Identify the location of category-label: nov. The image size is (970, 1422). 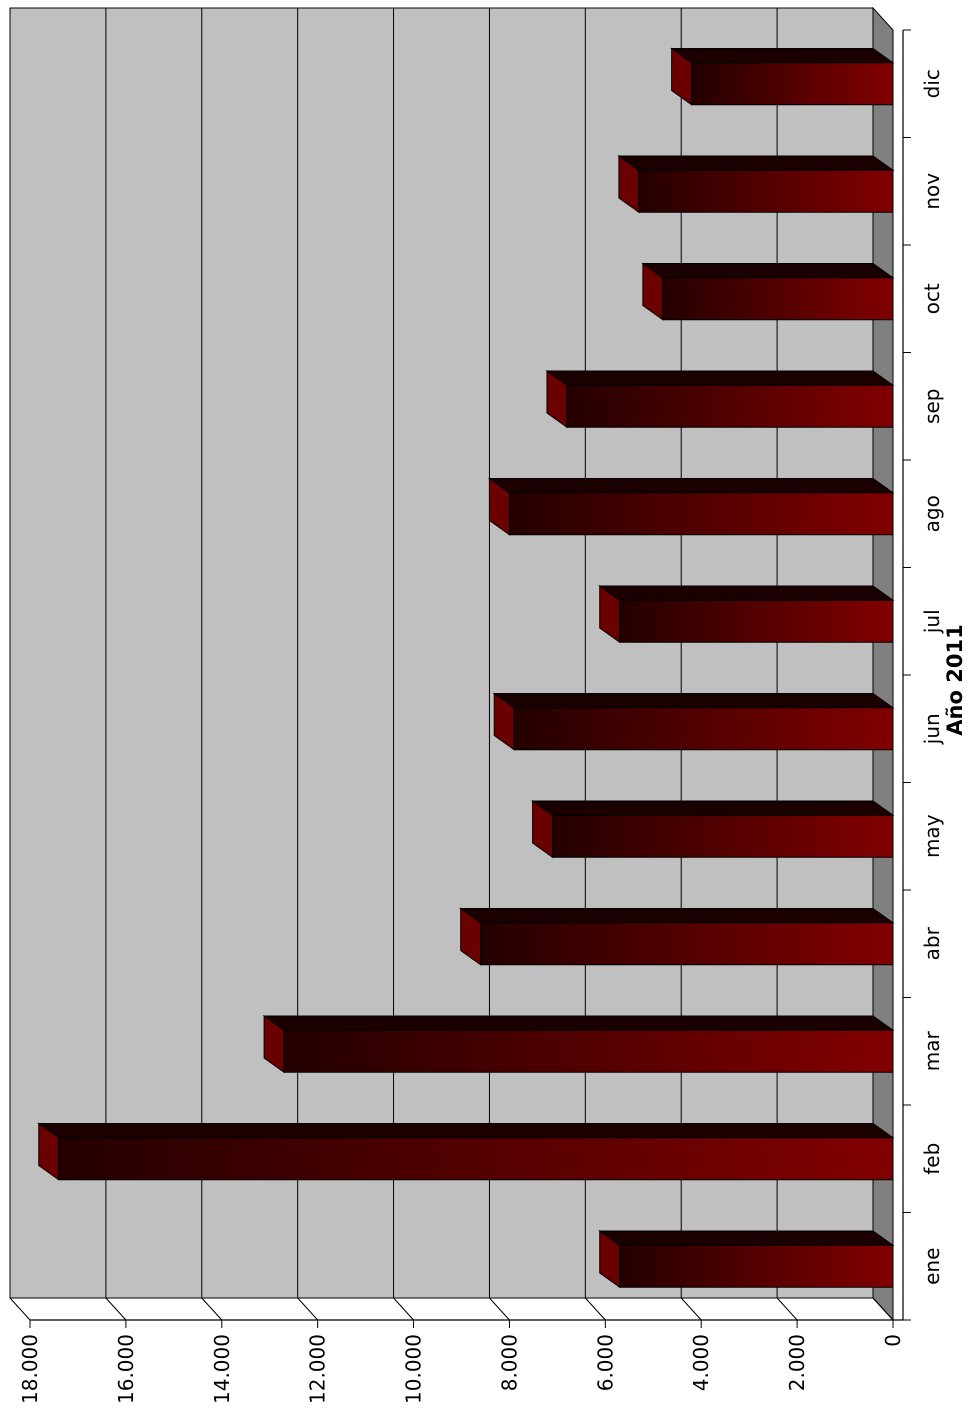
(932, 191).